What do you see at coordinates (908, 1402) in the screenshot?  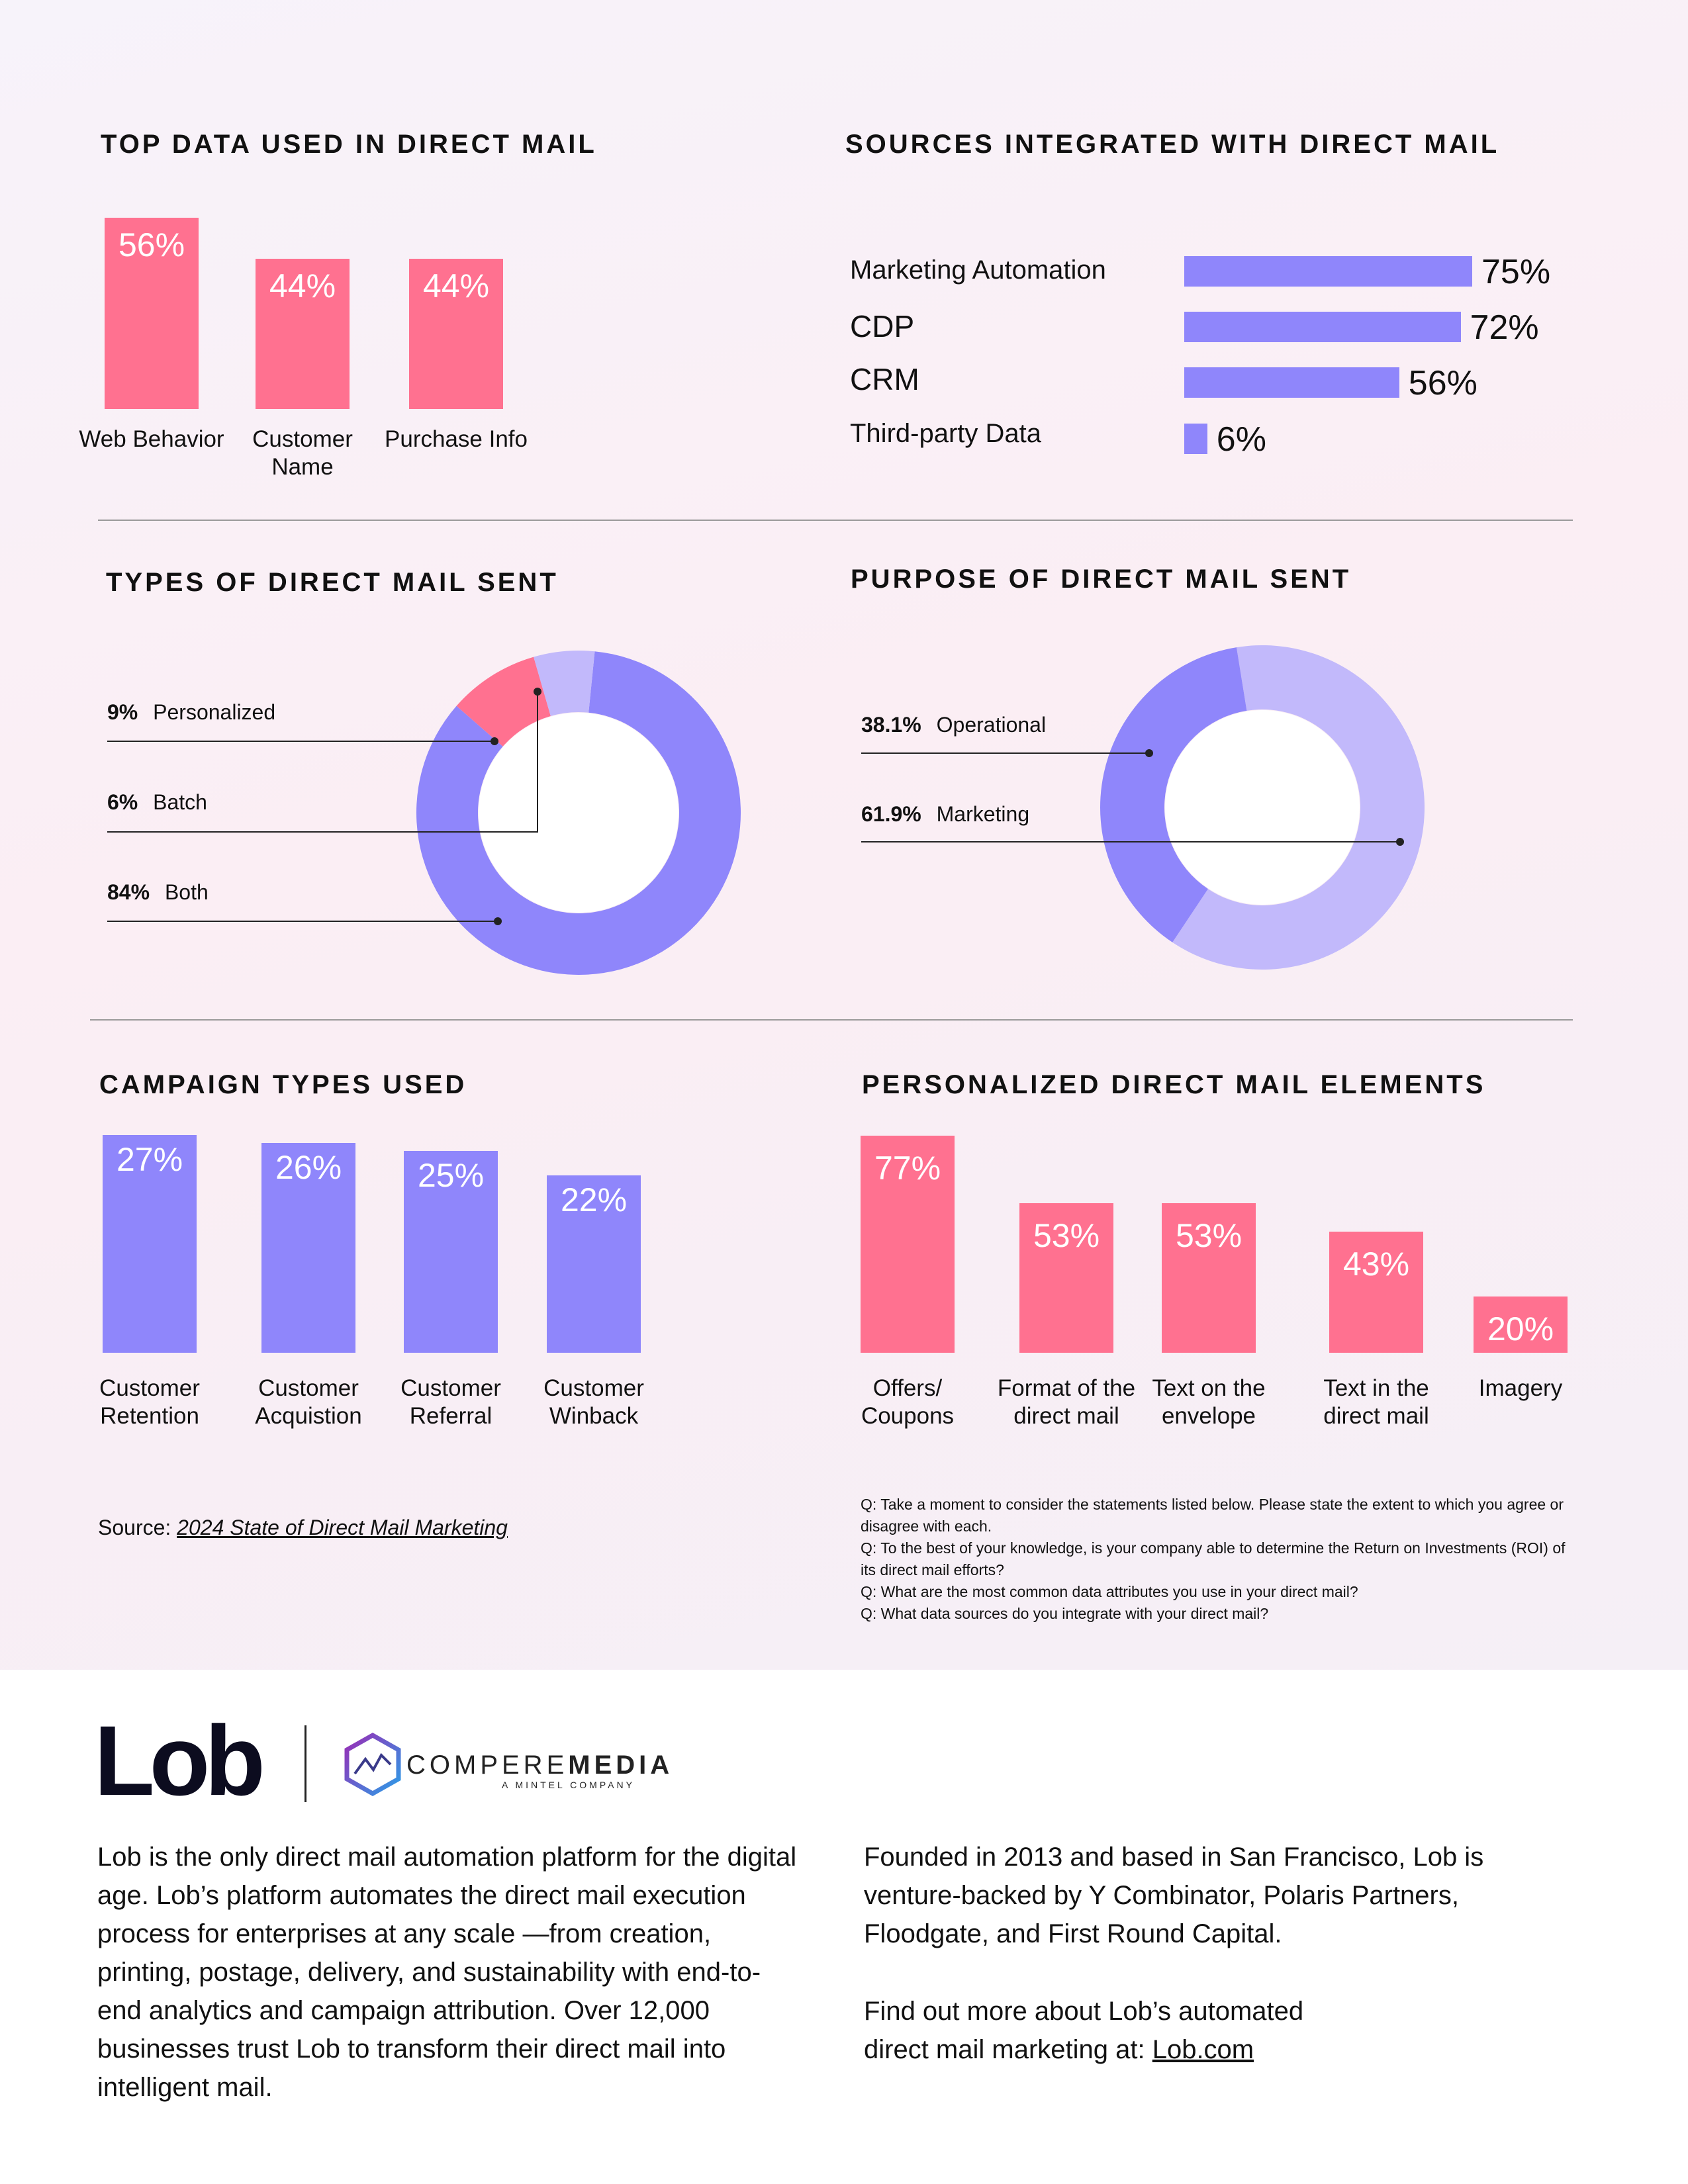 I see `category-label: Offers/ Coupons` at bounding box center [908, 1402].